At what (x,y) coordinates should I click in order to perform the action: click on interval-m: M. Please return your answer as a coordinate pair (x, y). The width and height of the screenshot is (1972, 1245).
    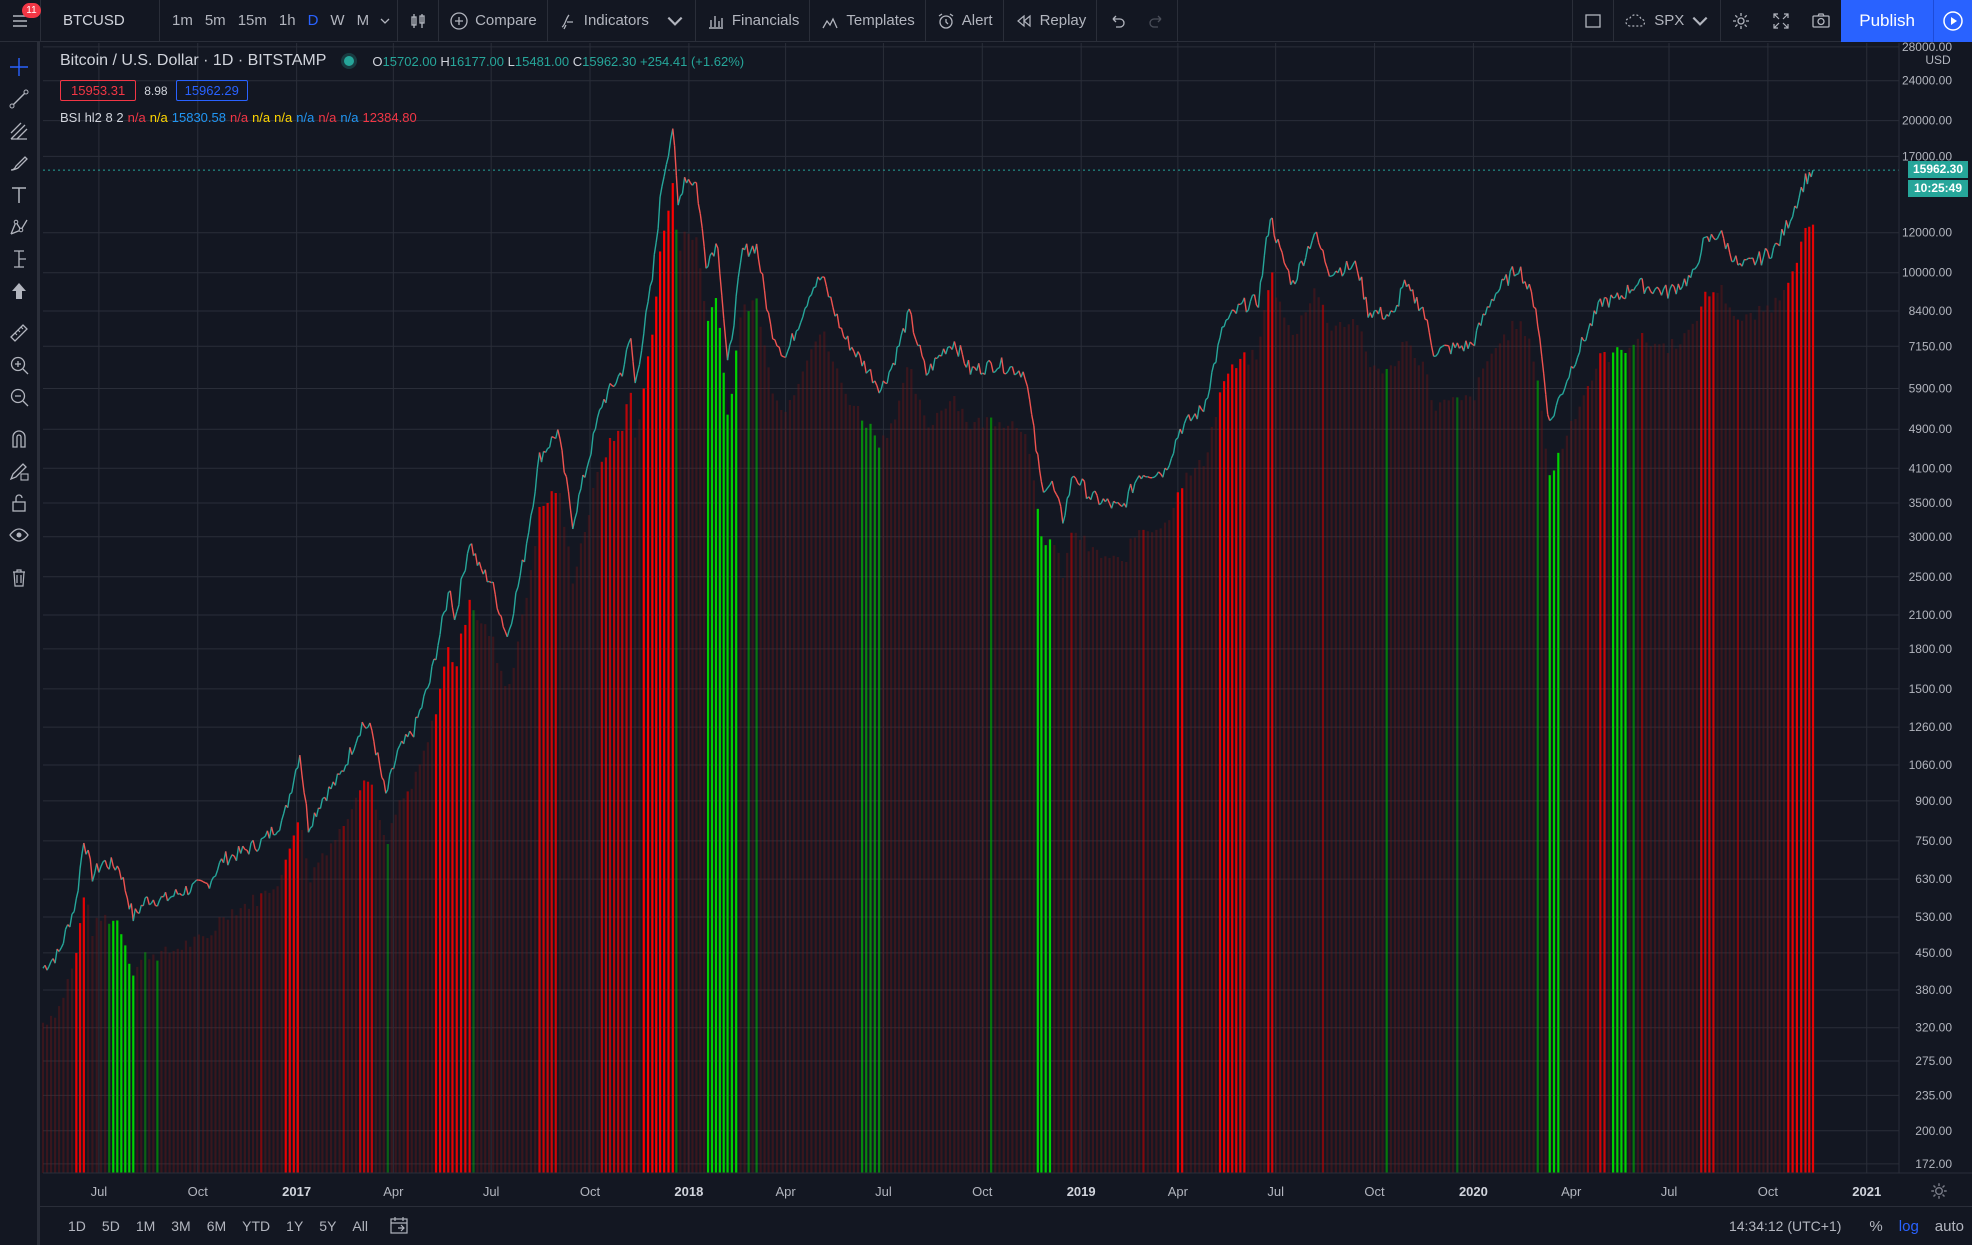
    Looking at the image, I should click on (363, 20).